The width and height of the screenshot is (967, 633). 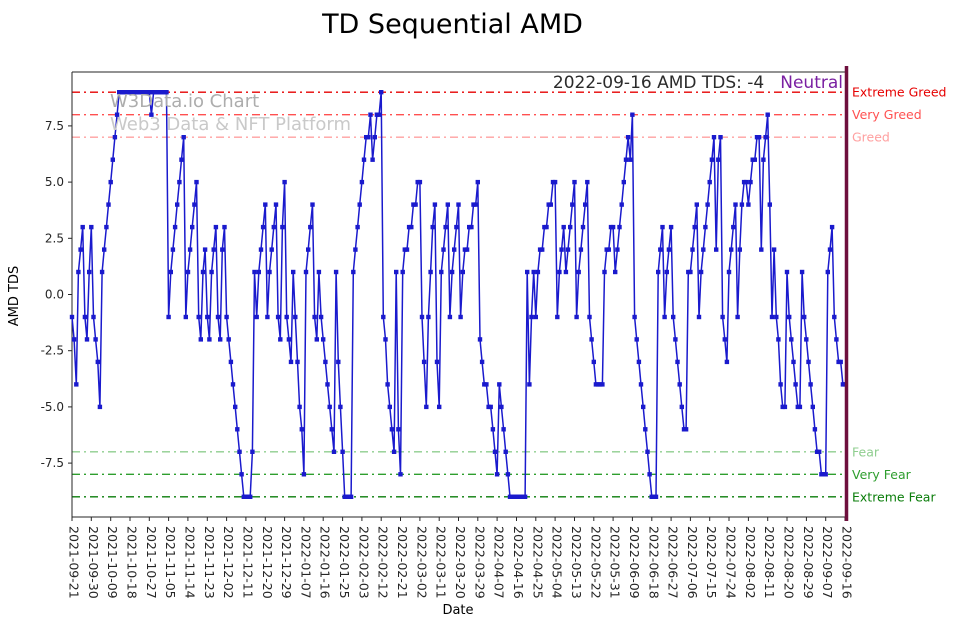 What do you see at coordinates (808, 562) in the screenshot?
I see `x-tick-label: 2022-08-29` at bounding box center [808, 562].